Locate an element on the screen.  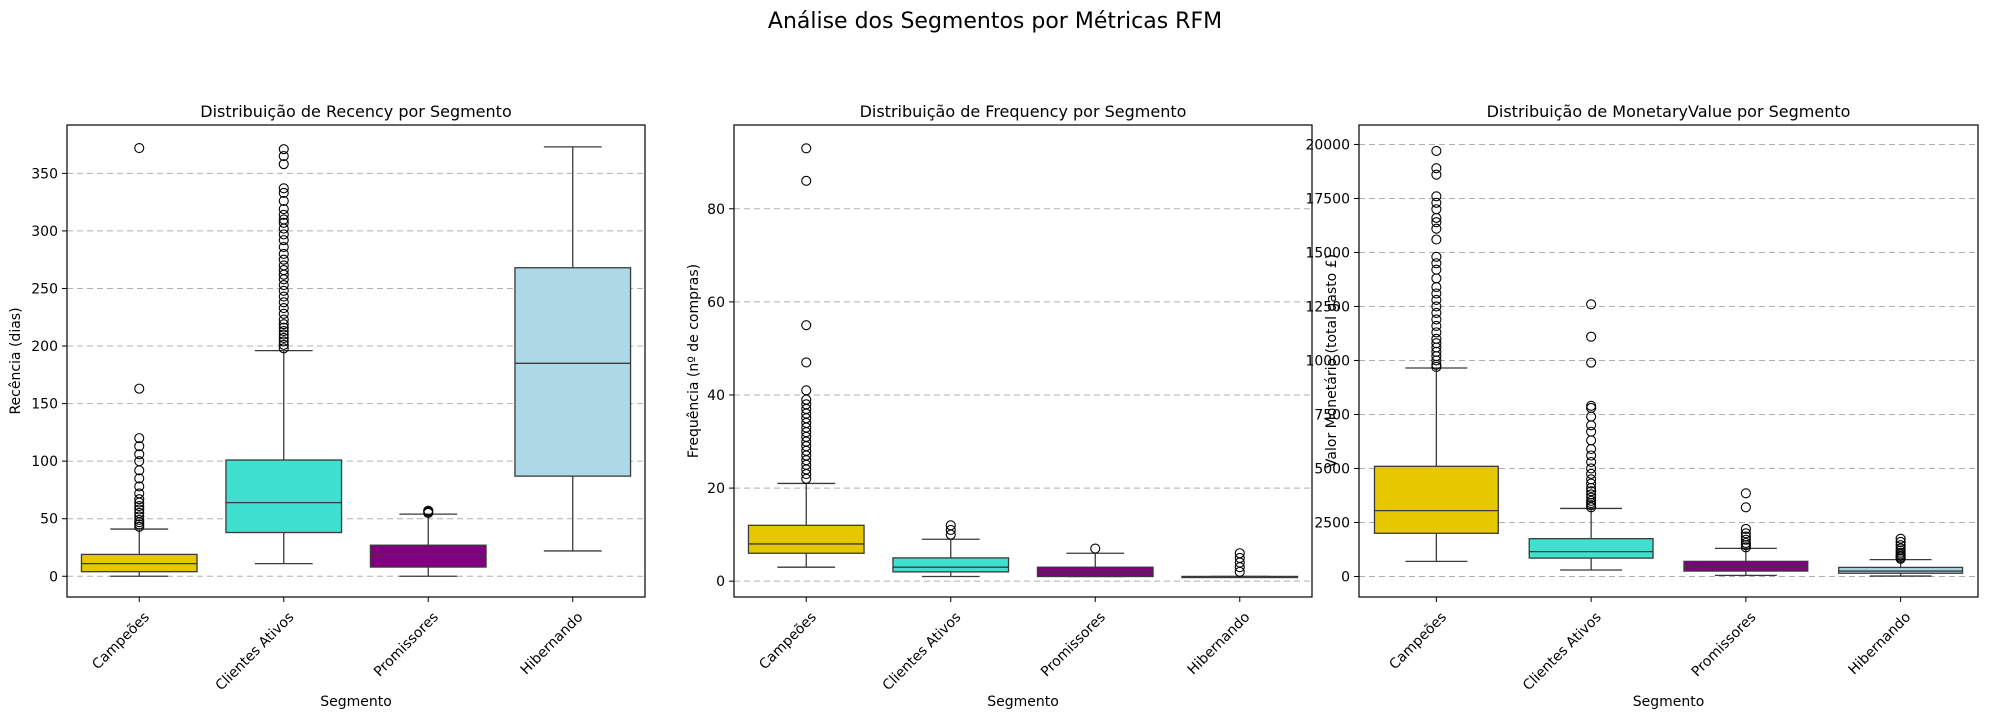
y-tick-label: 5000 is located at coordinates (1332, 469).